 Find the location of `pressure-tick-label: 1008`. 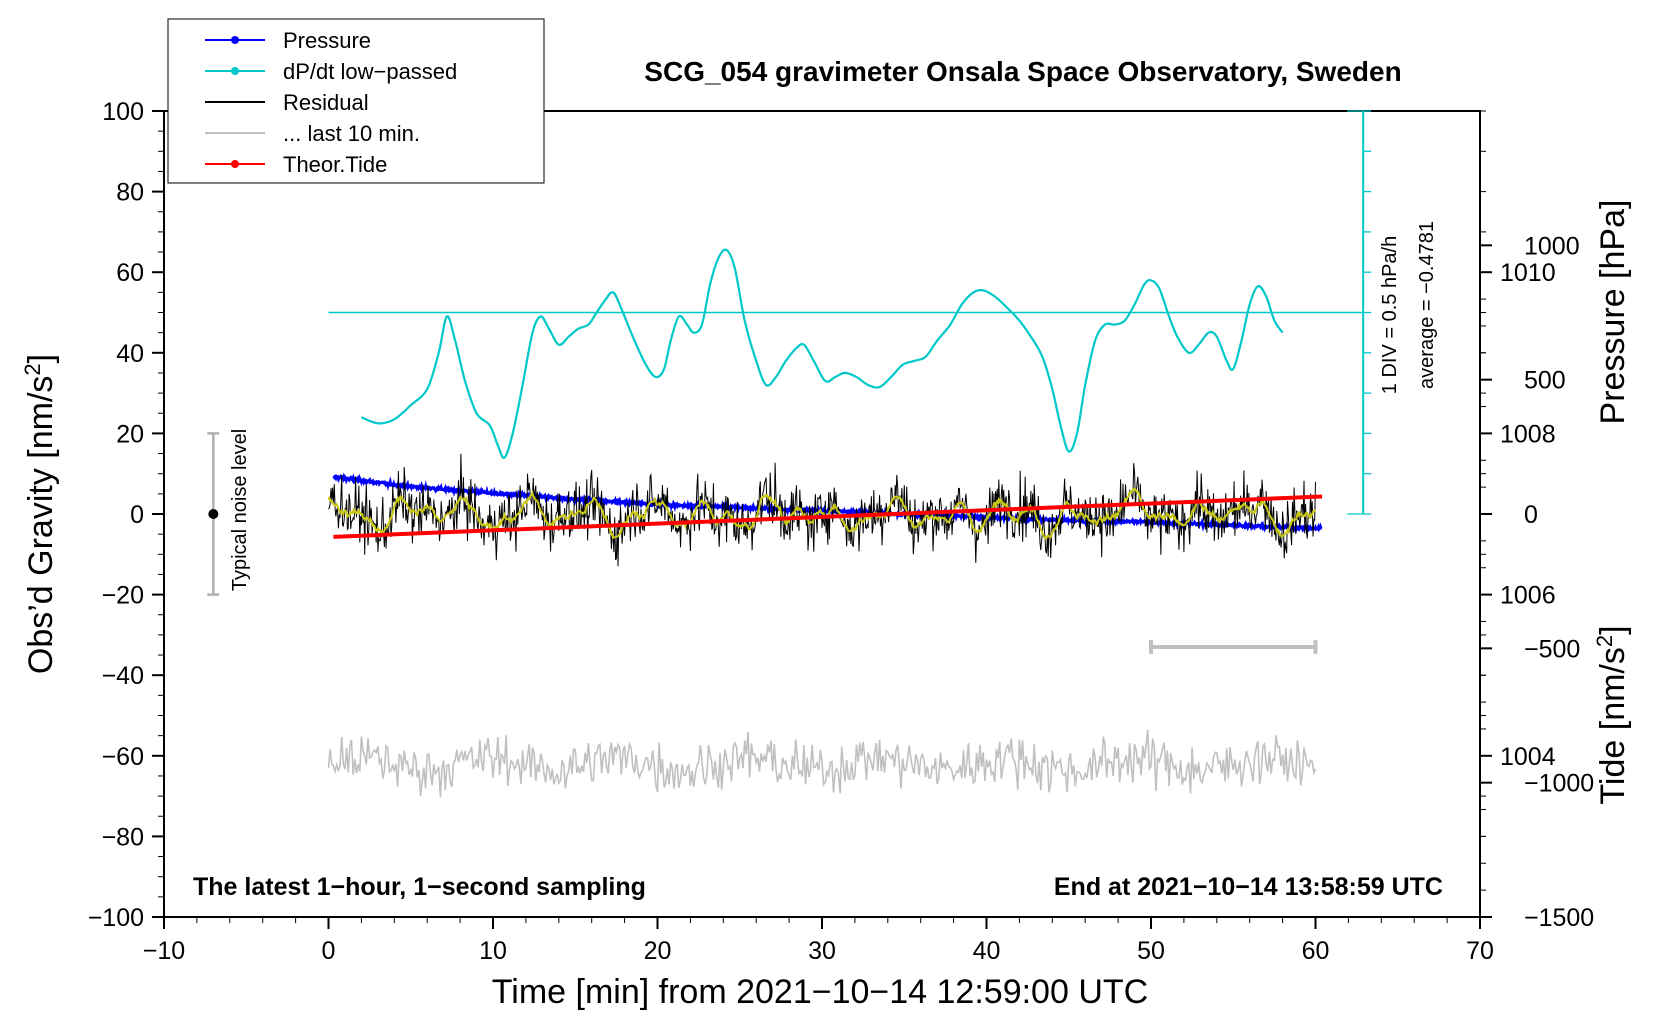

pressure-tick-label: 1008 is located at coordinates (1528, 434).